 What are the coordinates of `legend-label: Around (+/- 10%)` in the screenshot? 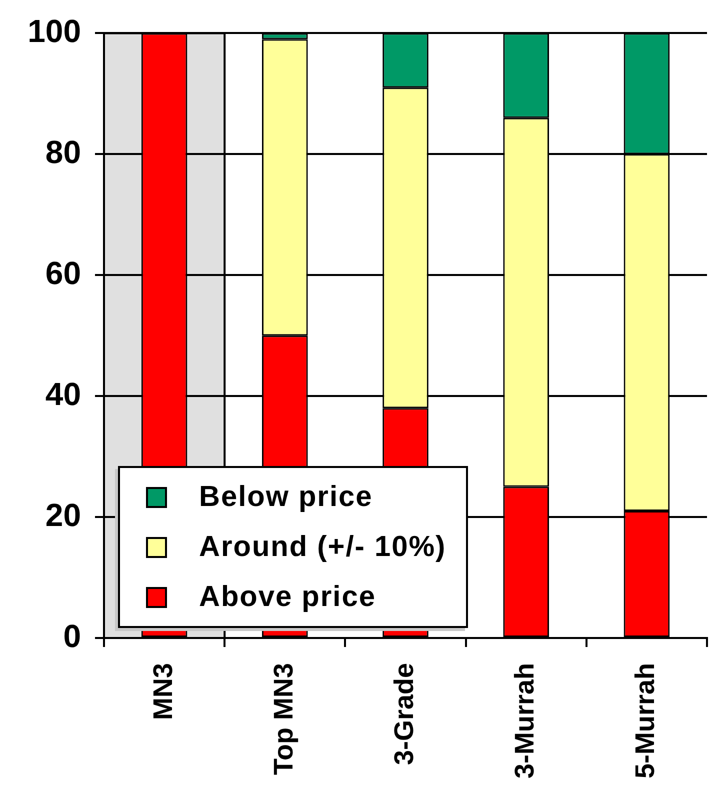 It's located at (322, 547).